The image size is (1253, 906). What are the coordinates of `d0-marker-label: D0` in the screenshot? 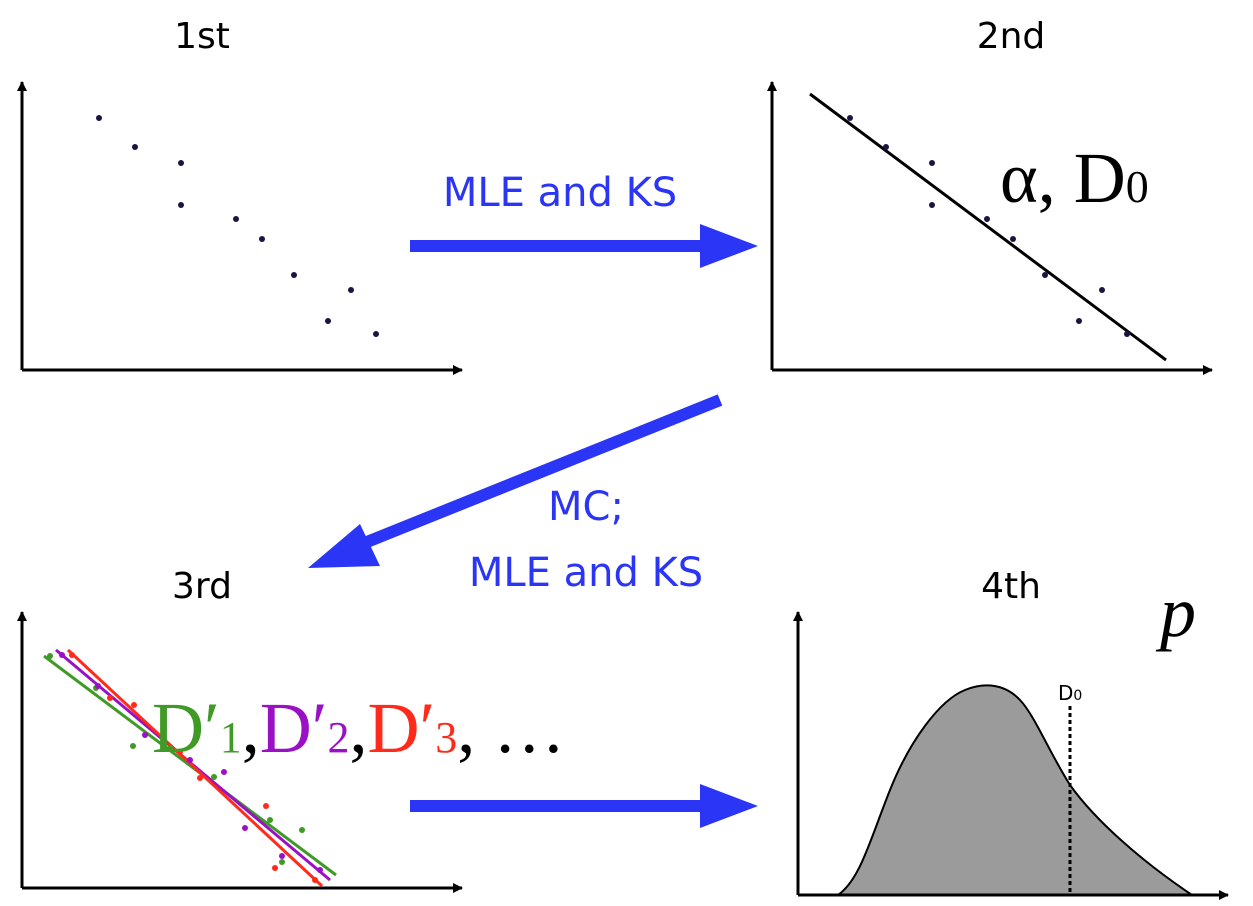 It's located at (1070, 693).